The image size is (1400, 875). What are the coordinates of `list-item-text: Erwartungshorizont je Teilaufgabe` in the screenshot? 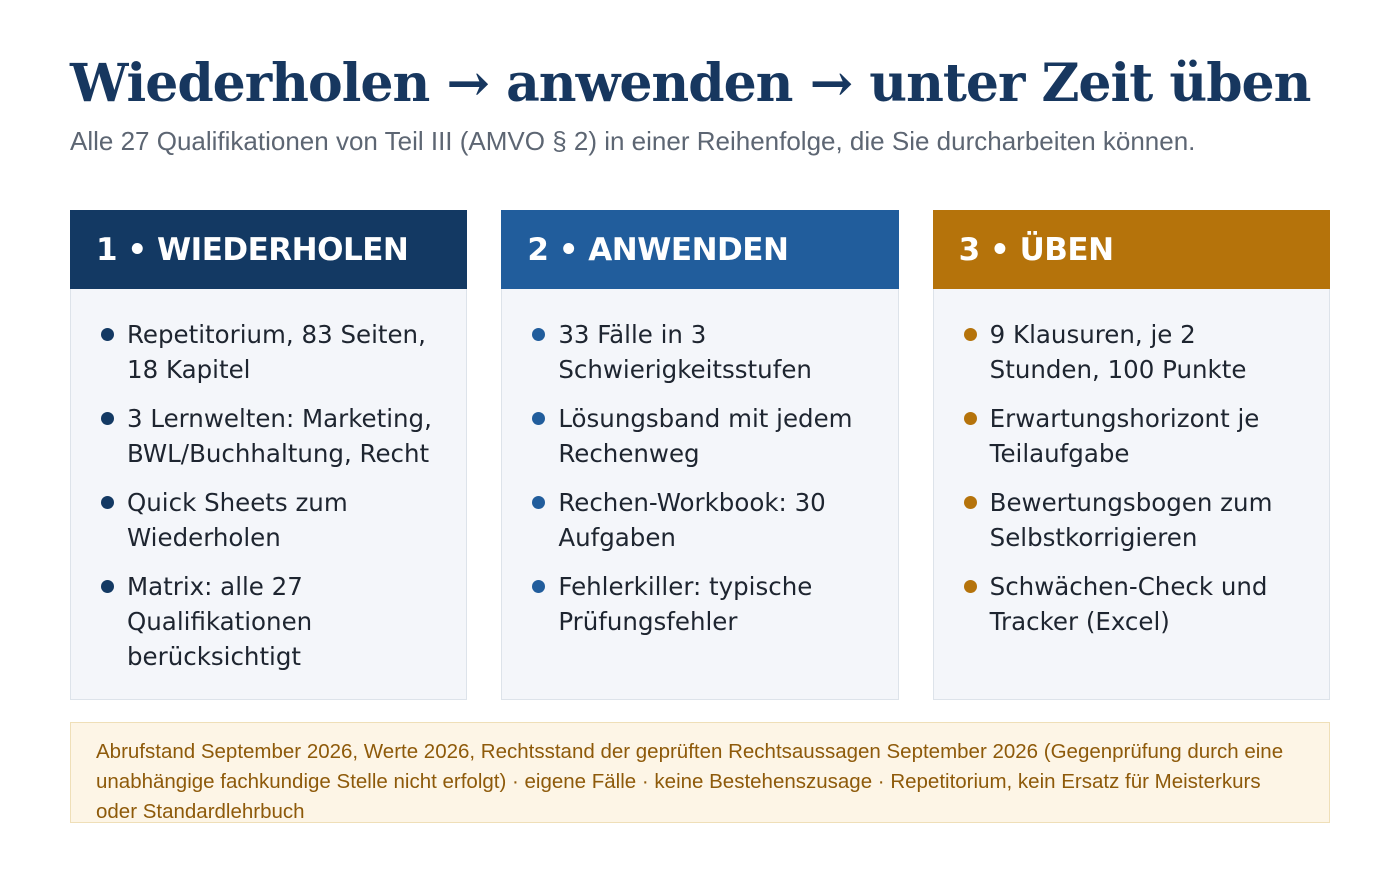 It's located at (1124, 436).